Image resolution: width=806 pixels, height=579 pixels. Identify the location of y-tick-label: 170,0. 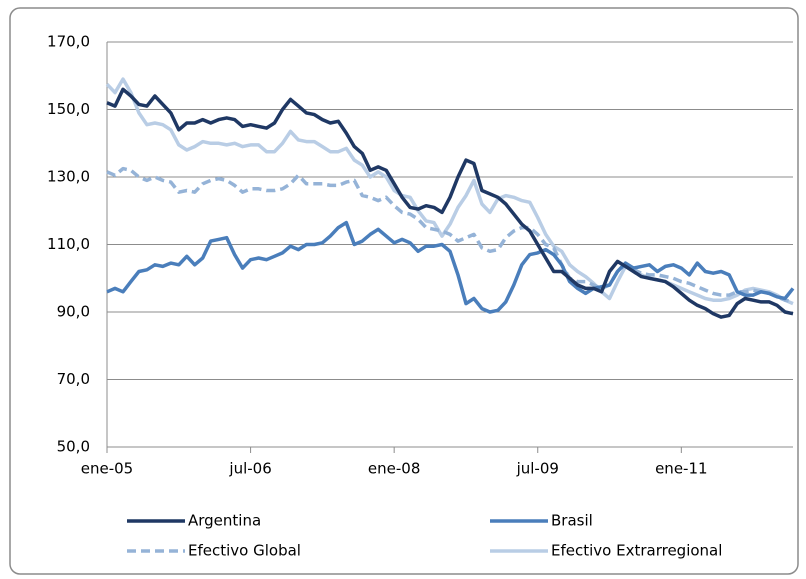
(68, 42).